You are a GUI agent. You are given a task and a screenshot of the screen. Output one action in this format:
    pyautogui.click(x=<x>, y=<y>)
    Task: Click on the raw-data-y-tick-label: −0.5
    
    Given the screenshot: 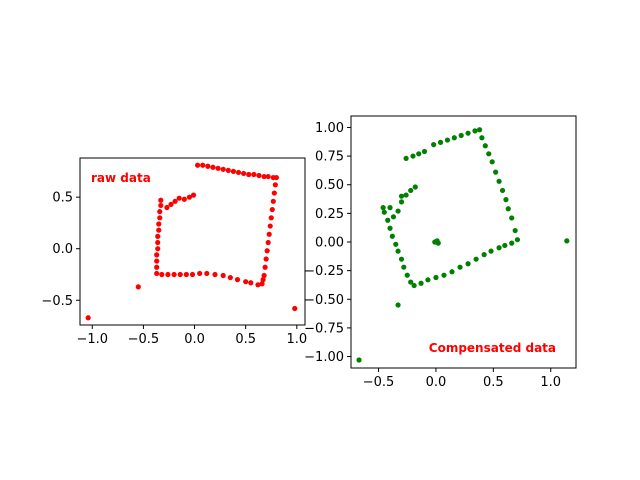 What is the action you would take?
    pyautogui.click(x=57, y=301)
    